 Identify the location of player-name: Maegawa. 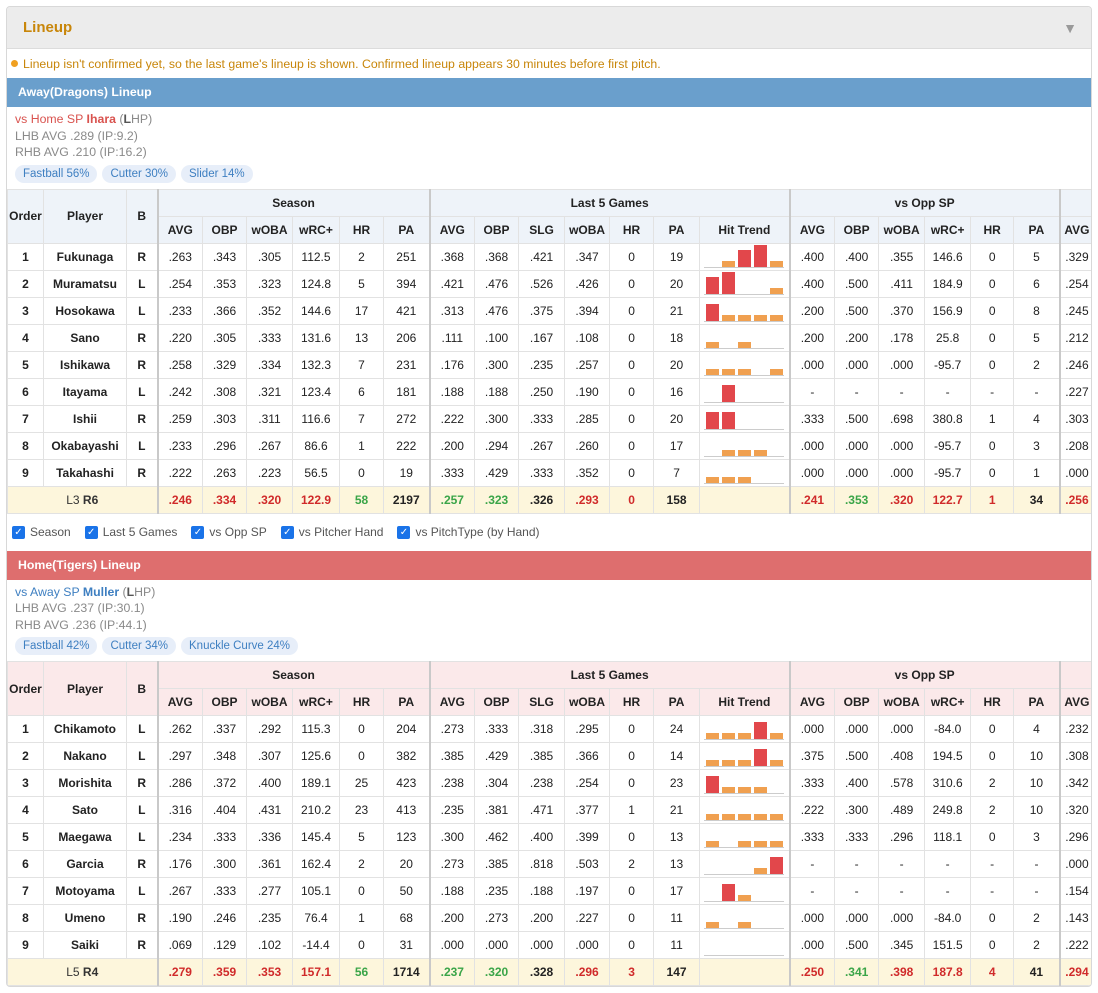
(85, 837).